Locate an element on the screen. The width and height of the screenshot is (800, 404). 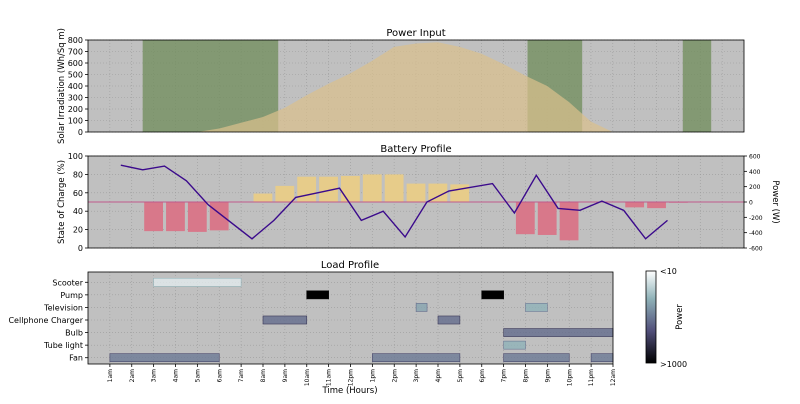
load-segment-pump is located at coordinates (317, 295).